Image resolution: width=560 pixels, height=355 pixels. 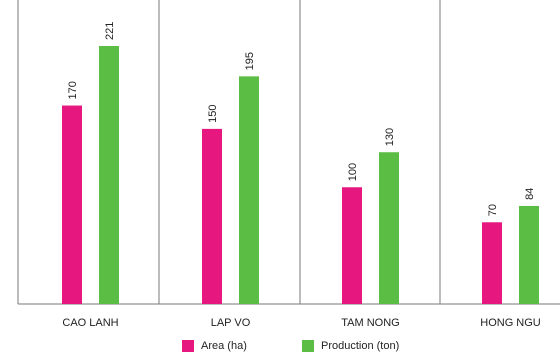 I want to click on legend-item-production: Production (ton), so click(x=350, y=346).